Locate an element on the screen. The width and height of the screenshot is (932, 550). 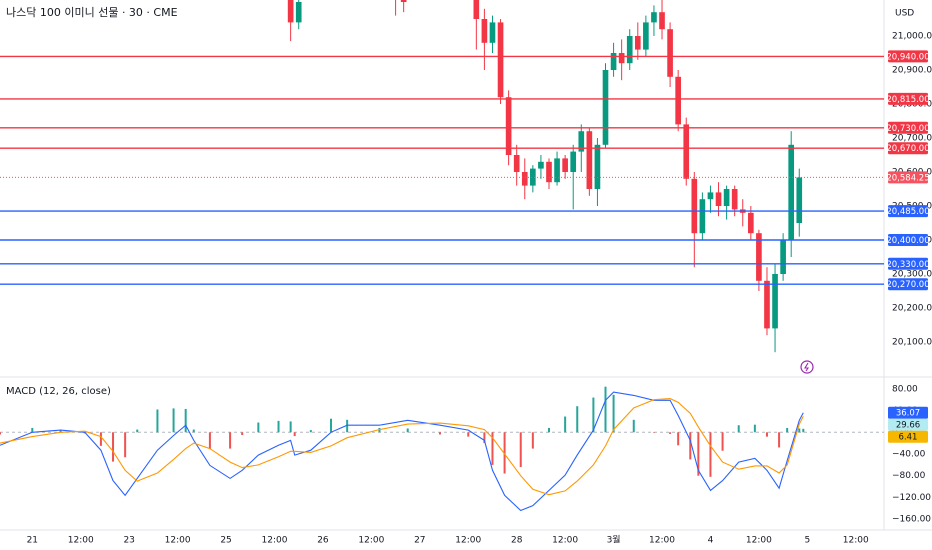
currency: USD is located at coordinates (904, 14).